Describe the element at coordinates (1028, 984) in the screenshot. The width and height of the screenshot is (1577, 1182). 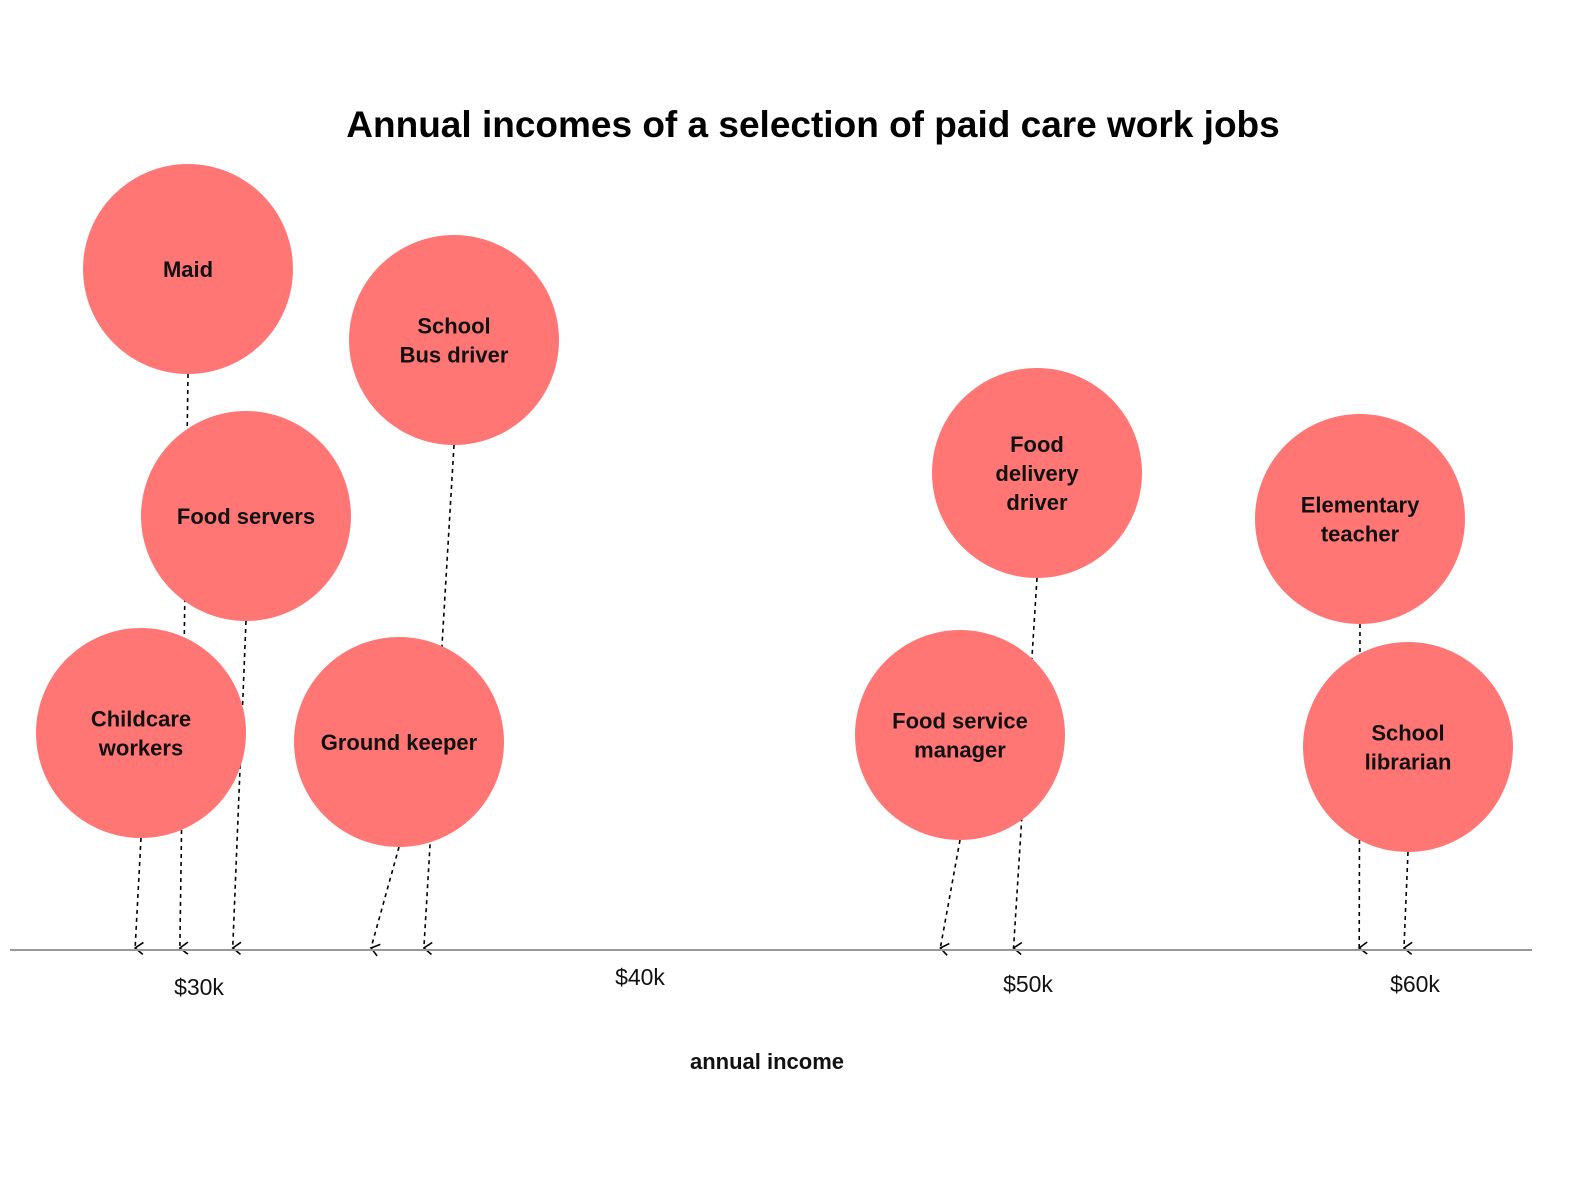
I see `x-tick-label: $50k` at that location.